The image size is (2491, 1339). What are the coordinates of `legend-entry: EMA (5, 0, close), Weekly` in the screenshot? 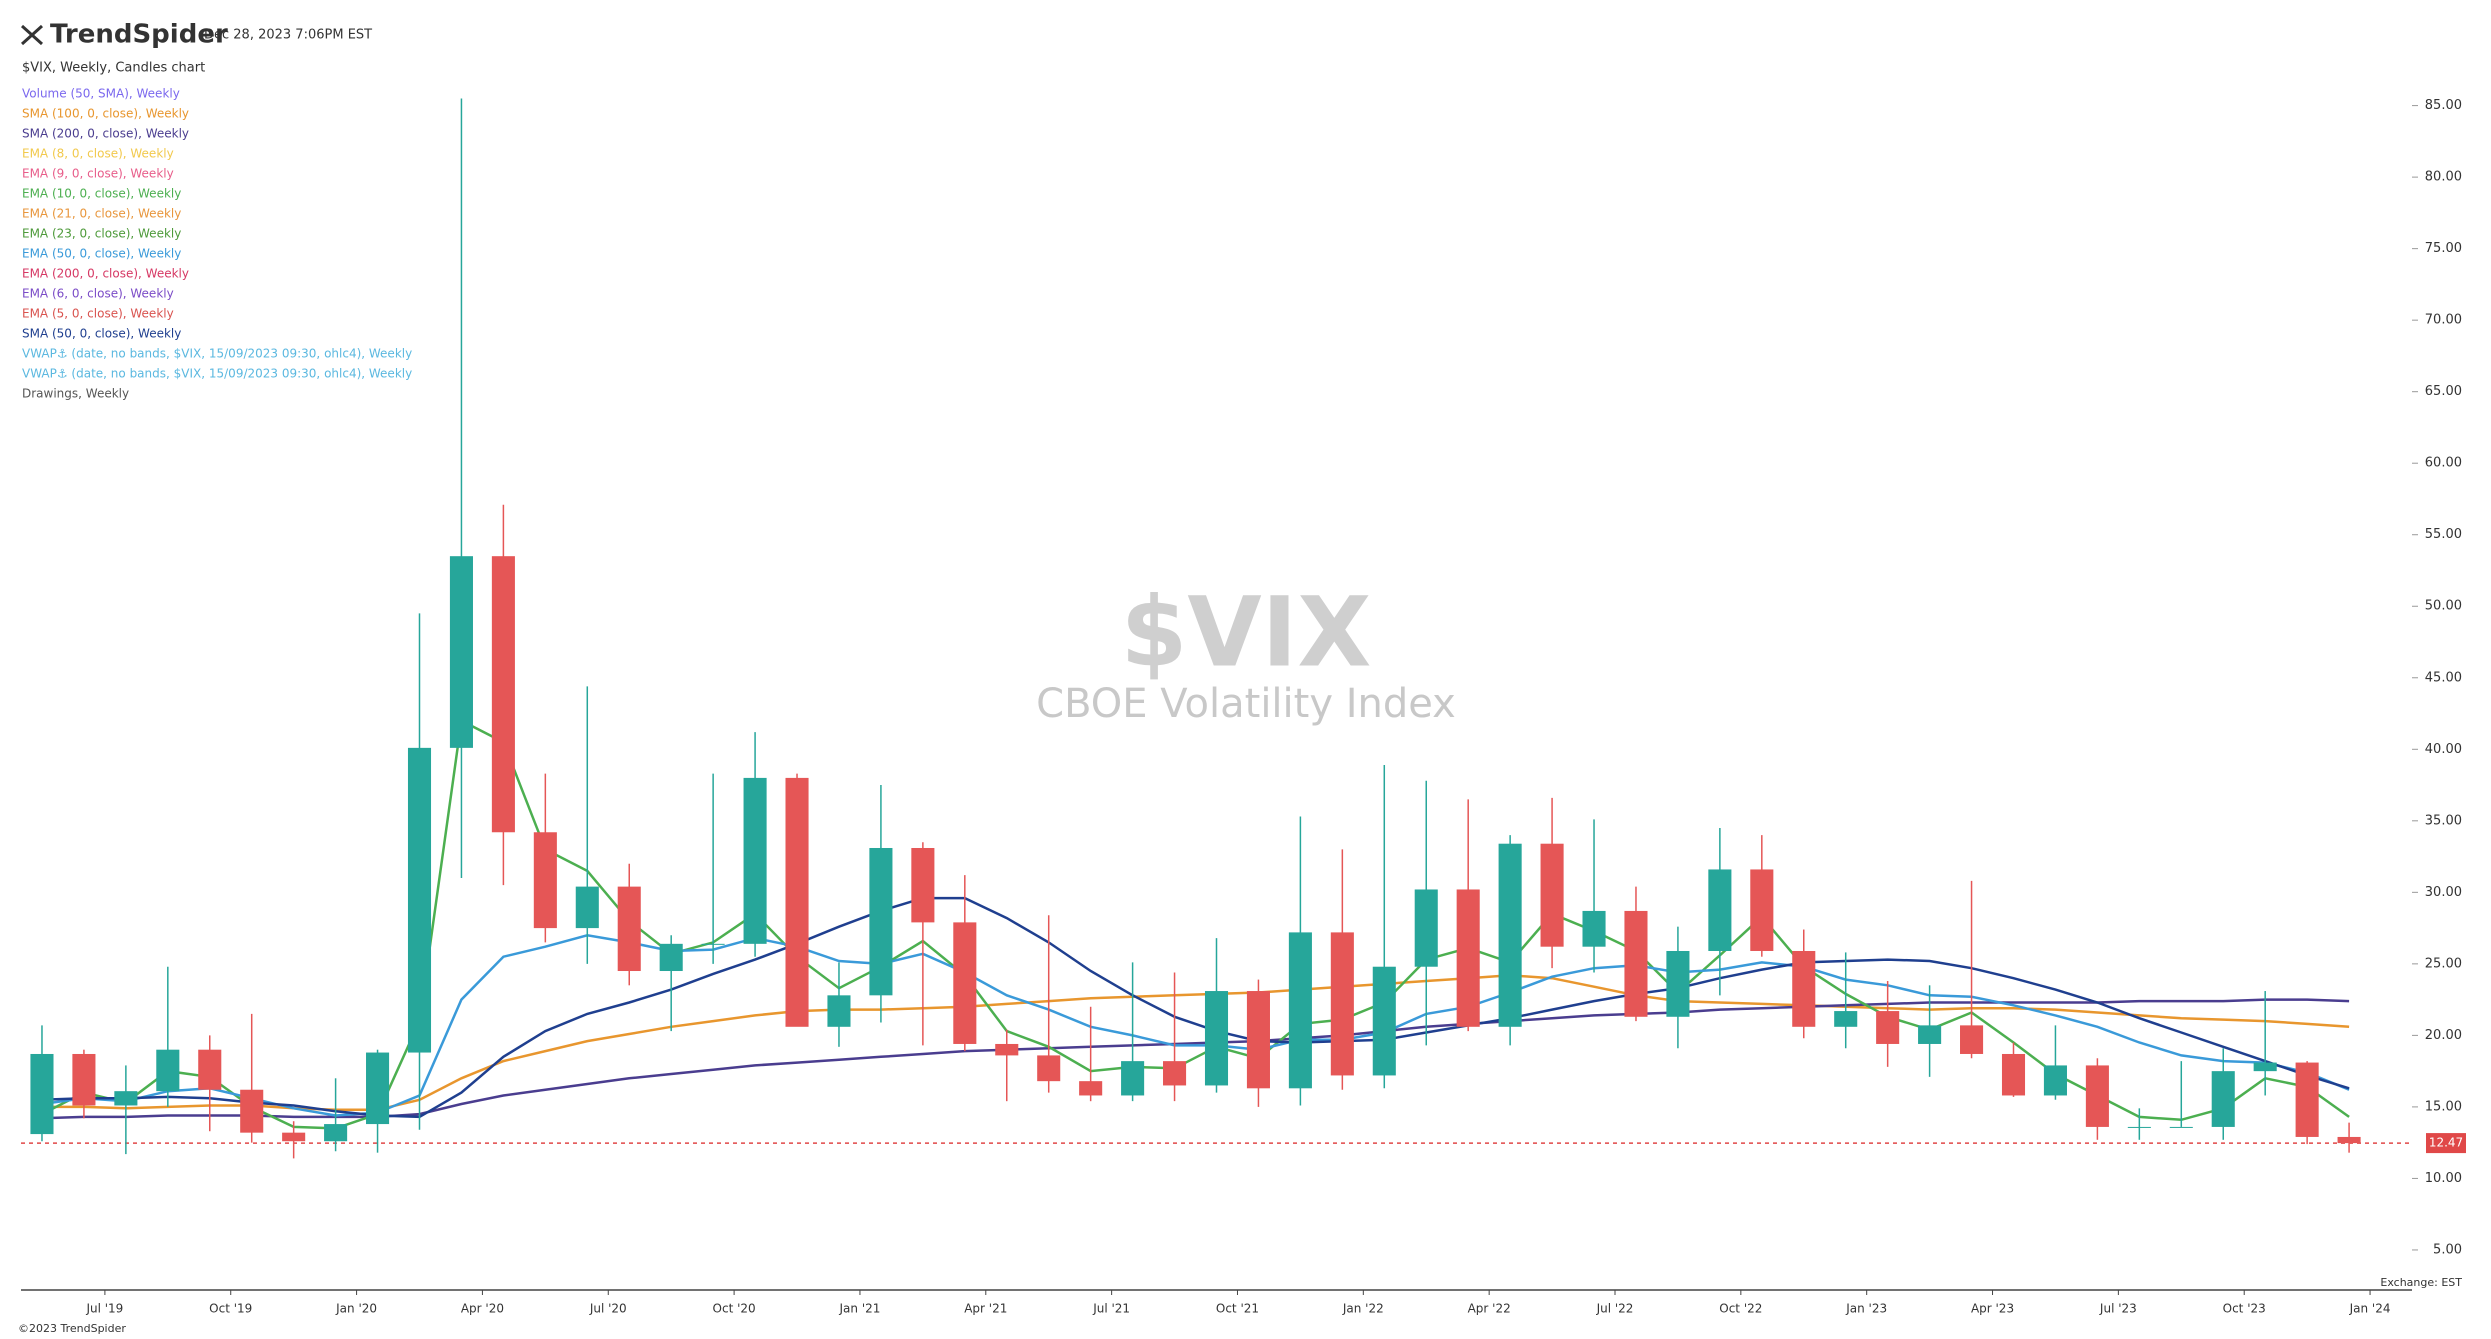 It's located at (98, 314).